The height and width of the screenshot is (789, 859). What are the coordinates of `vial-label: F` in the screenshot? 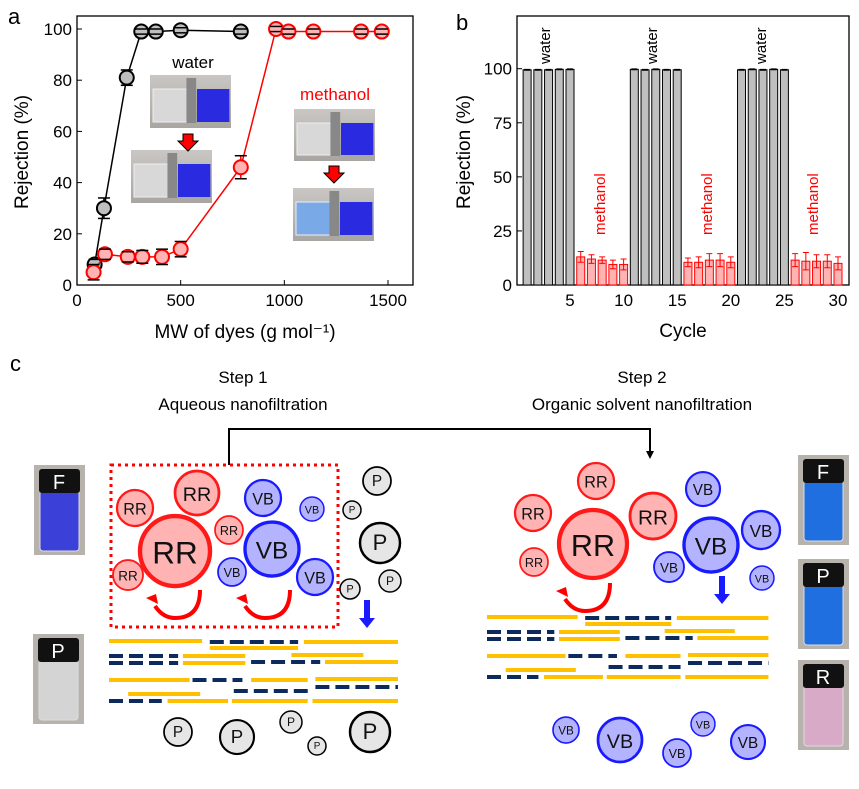 It's located at (59, 483).